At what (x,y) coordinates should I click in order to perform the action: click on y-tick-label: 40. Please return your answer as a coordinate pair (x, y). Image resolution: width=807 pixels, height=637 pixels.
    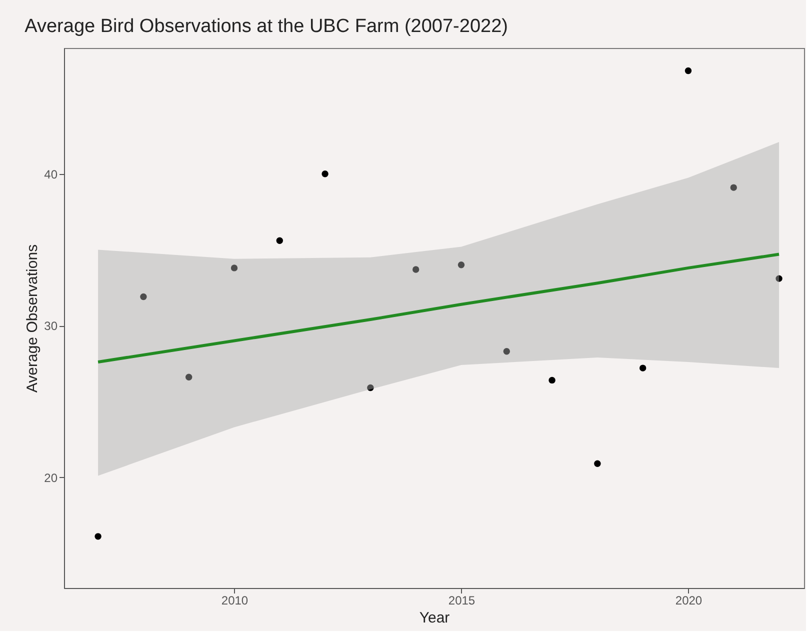
    Looking at the image, I should click on (51, 174).